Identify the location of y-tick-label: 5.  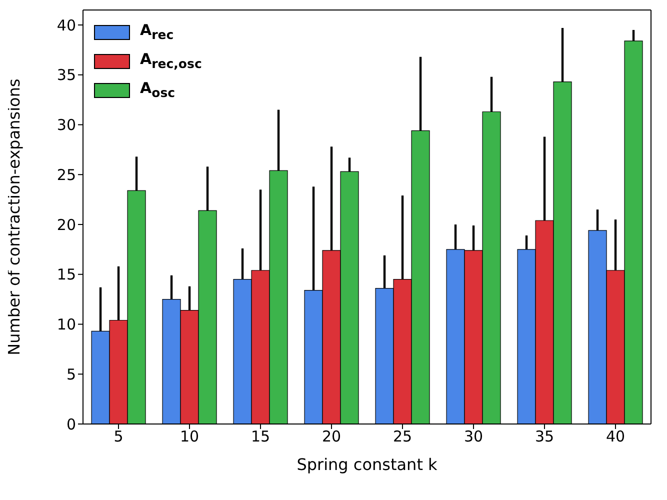
(71, 374).